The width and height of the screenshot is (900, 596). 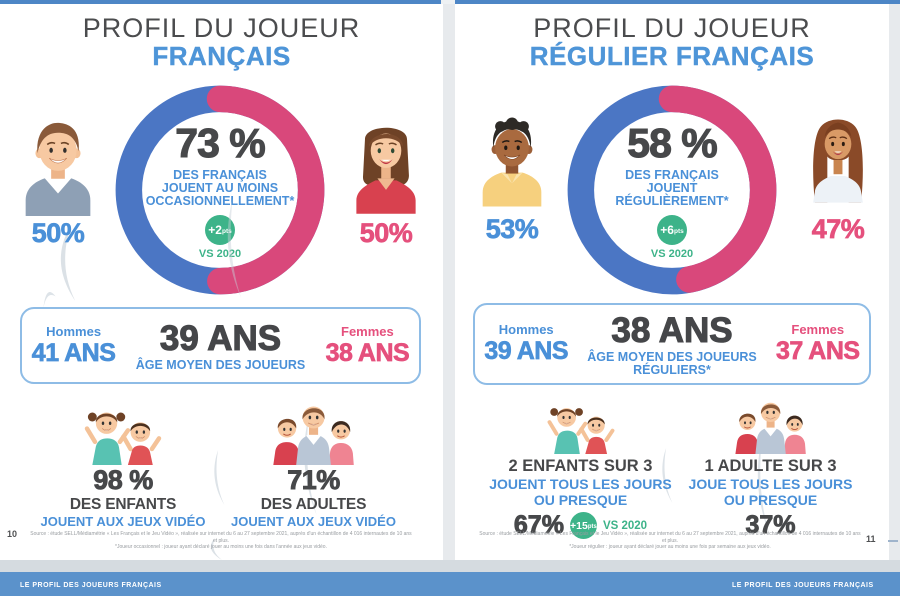 I want to click on stat-value: 67%, so click(x=538, y=525).